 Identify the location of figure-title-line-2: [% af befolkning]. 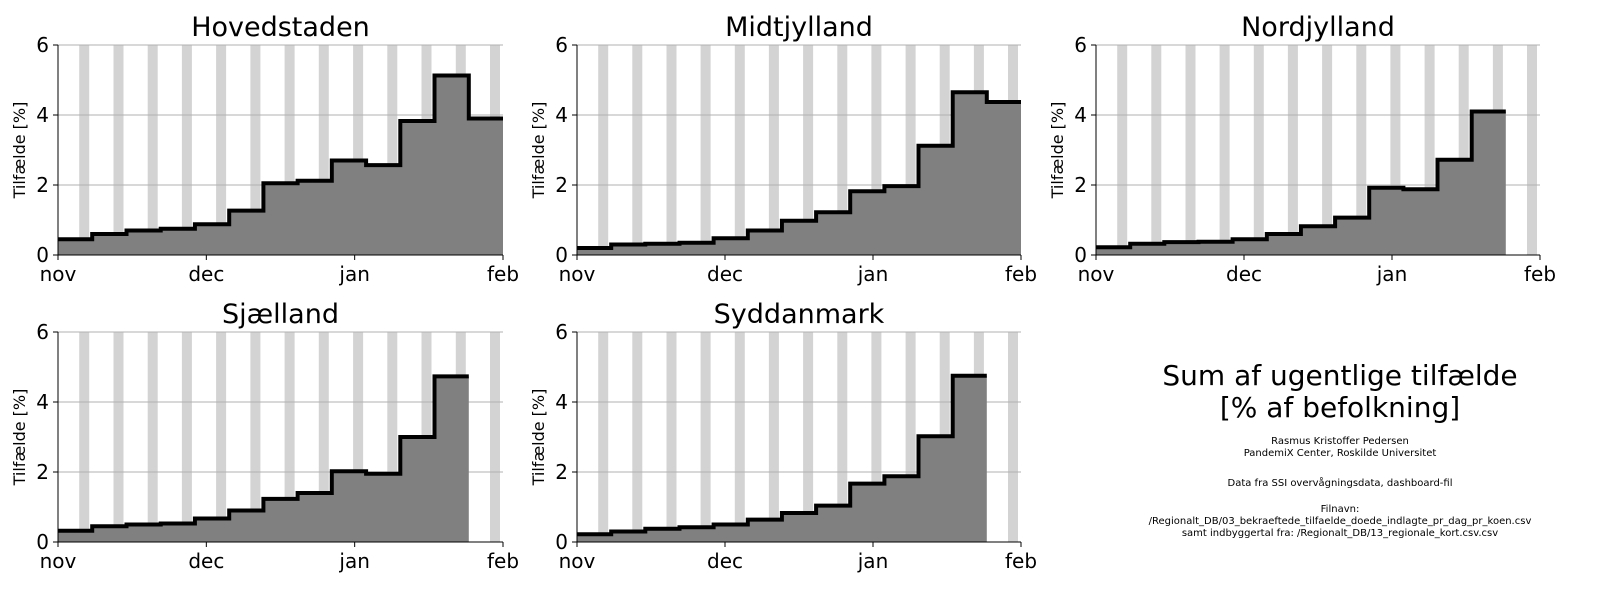
(1340, 407).